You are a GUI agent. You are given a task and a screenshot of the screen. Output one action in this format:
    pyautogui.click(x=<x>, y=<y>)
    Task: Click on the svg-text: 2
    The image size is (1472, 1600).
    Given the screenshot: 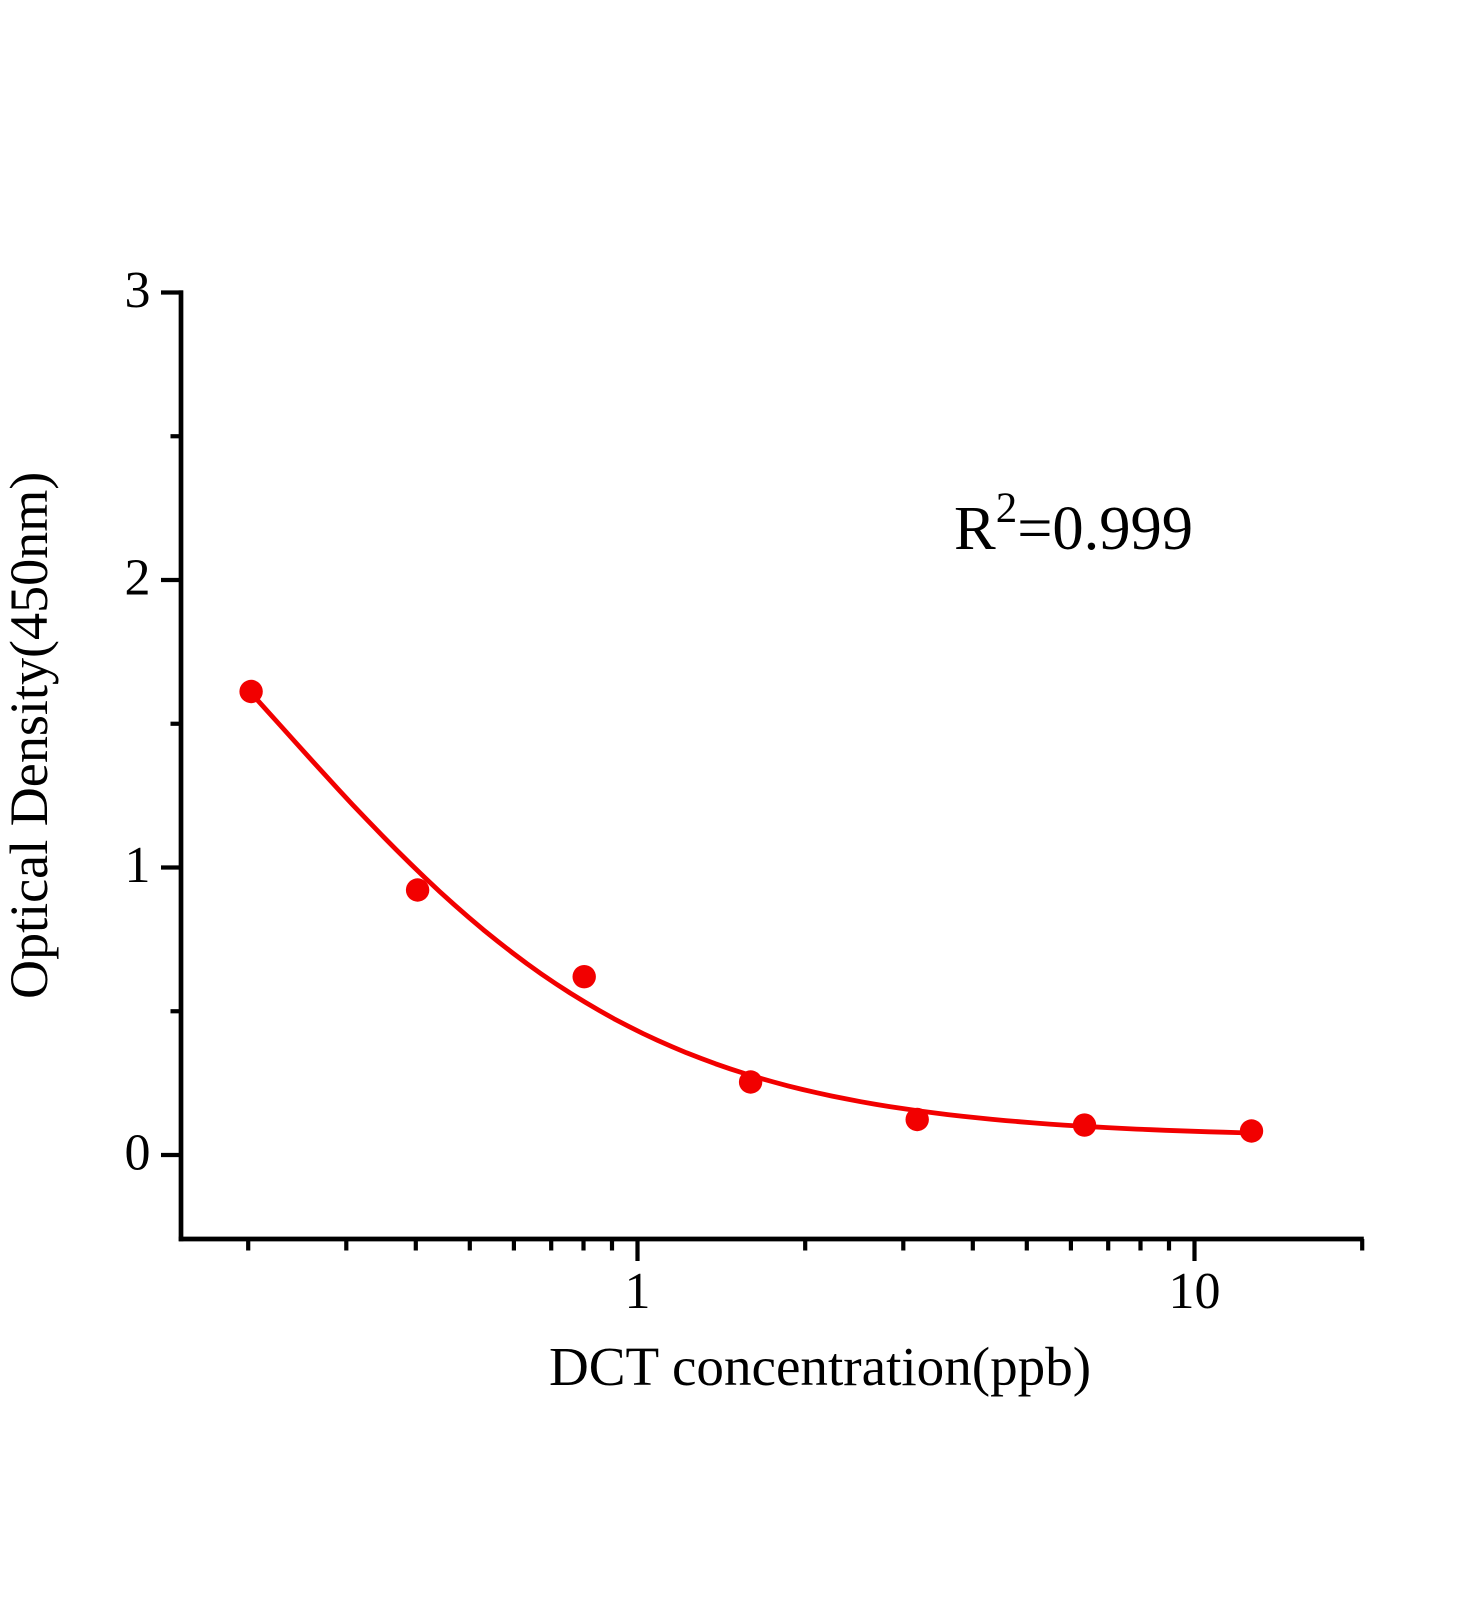 What is the action you would take?
    pyautogui.click(x=138, y=578)
    